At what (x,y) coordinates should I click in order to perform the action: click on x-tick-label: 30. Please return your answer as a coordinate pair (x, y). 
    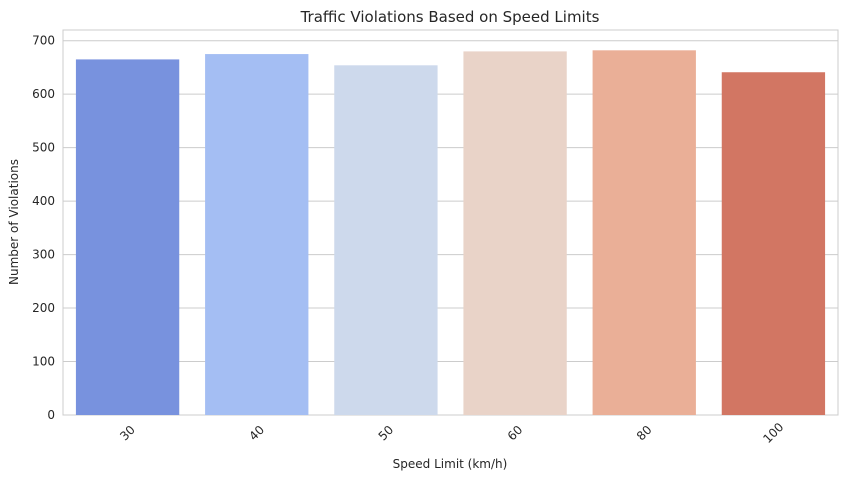
    Looking at the image, I should click on (127, 433).